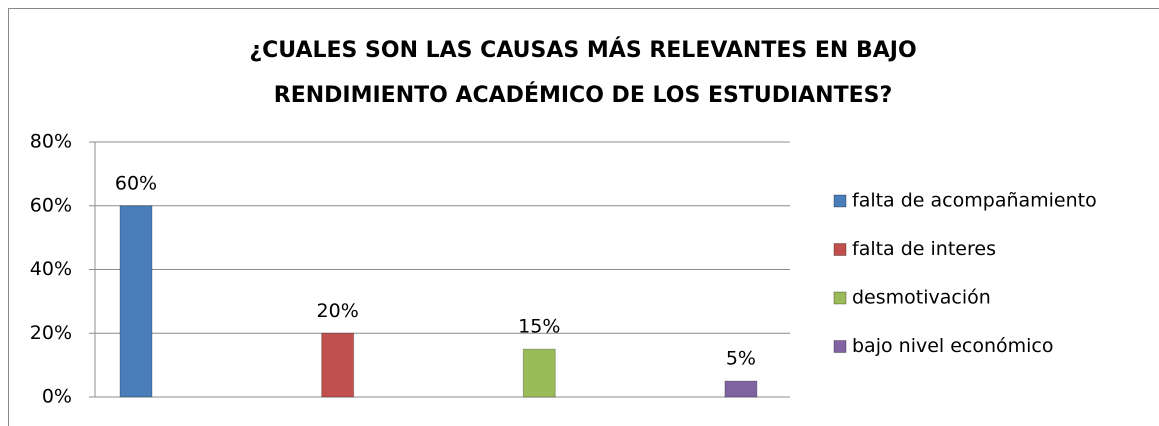  Describe the element at coordinates (57, 397) in the screenshot. I see `y-tick-label: 0%` at that location.